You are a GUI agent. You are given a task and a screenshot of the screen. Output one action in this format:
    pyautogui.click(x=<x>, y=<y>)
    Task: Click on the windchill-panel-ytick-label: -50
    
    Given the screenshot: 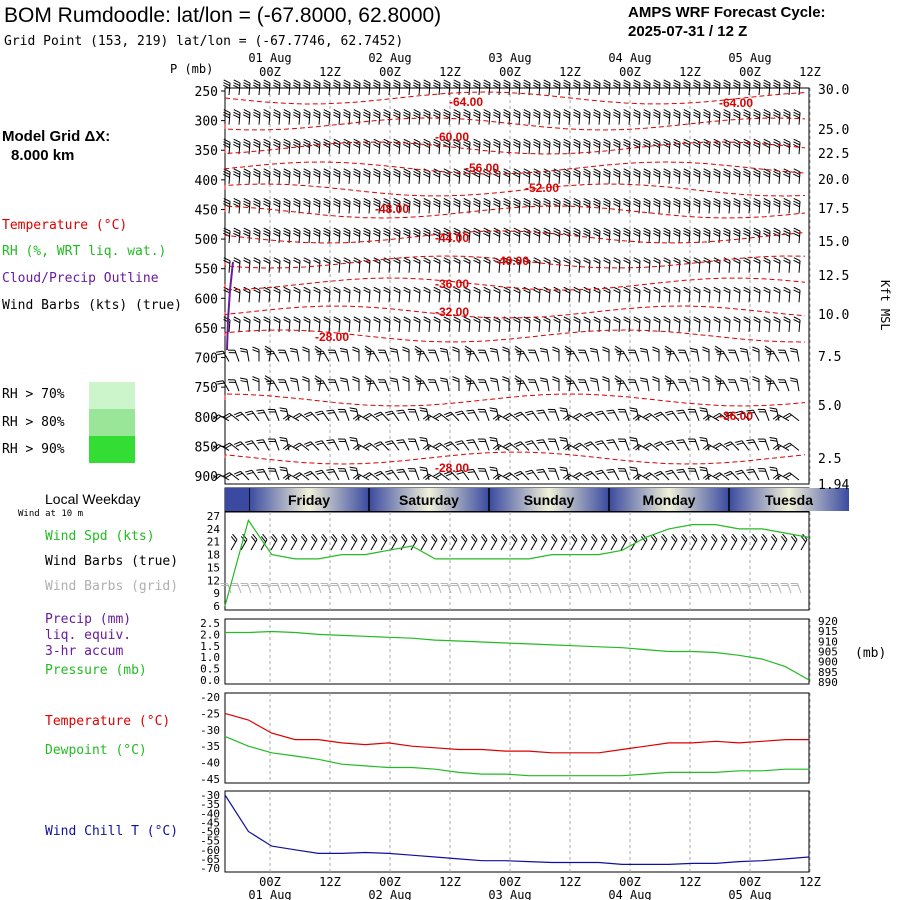 What is the action you would take?
    pyautogui.click(x=210, y=832)
    